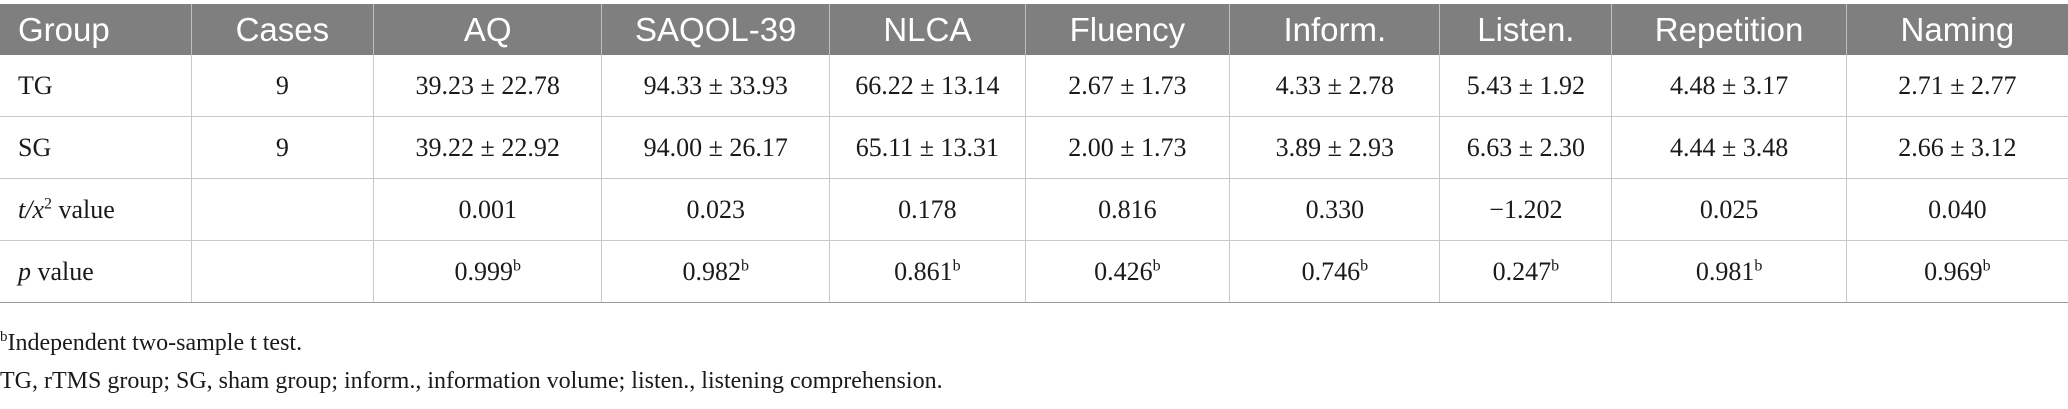  What do you see at coordinates (1334, 86) in the screenshot?
I see `cell-inform: 4.33 ± 2.78` at bounding box center [1334, 86].